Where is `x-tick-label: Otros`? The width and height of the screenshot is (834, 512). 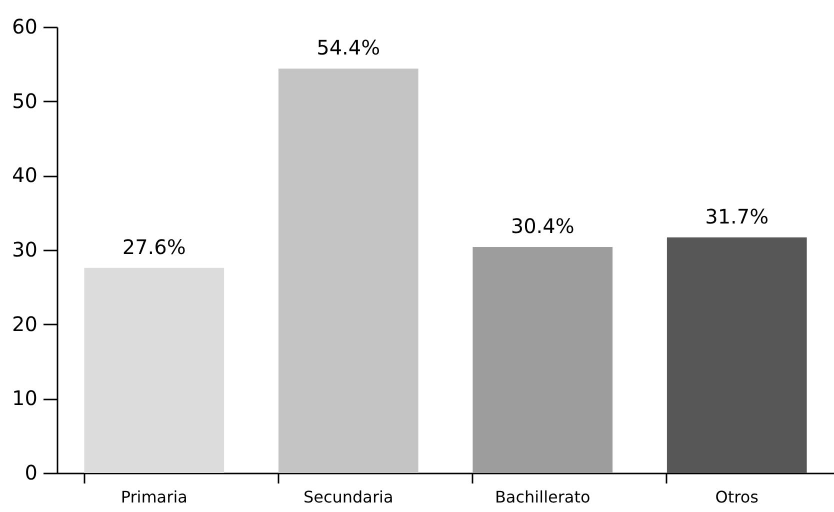 x-tick-label: Otros is located at coordinates (736, 497).